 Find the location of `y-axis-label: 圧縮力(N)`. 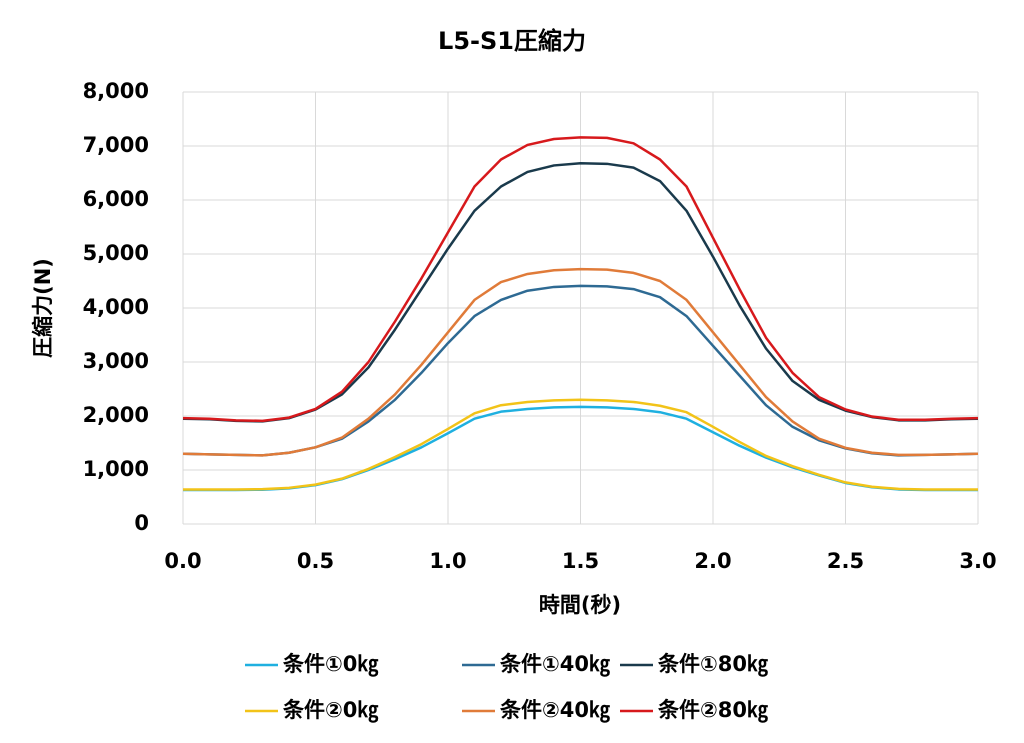

y-axis-label: 圧縮力(N) is located at coordinates (43, 308).